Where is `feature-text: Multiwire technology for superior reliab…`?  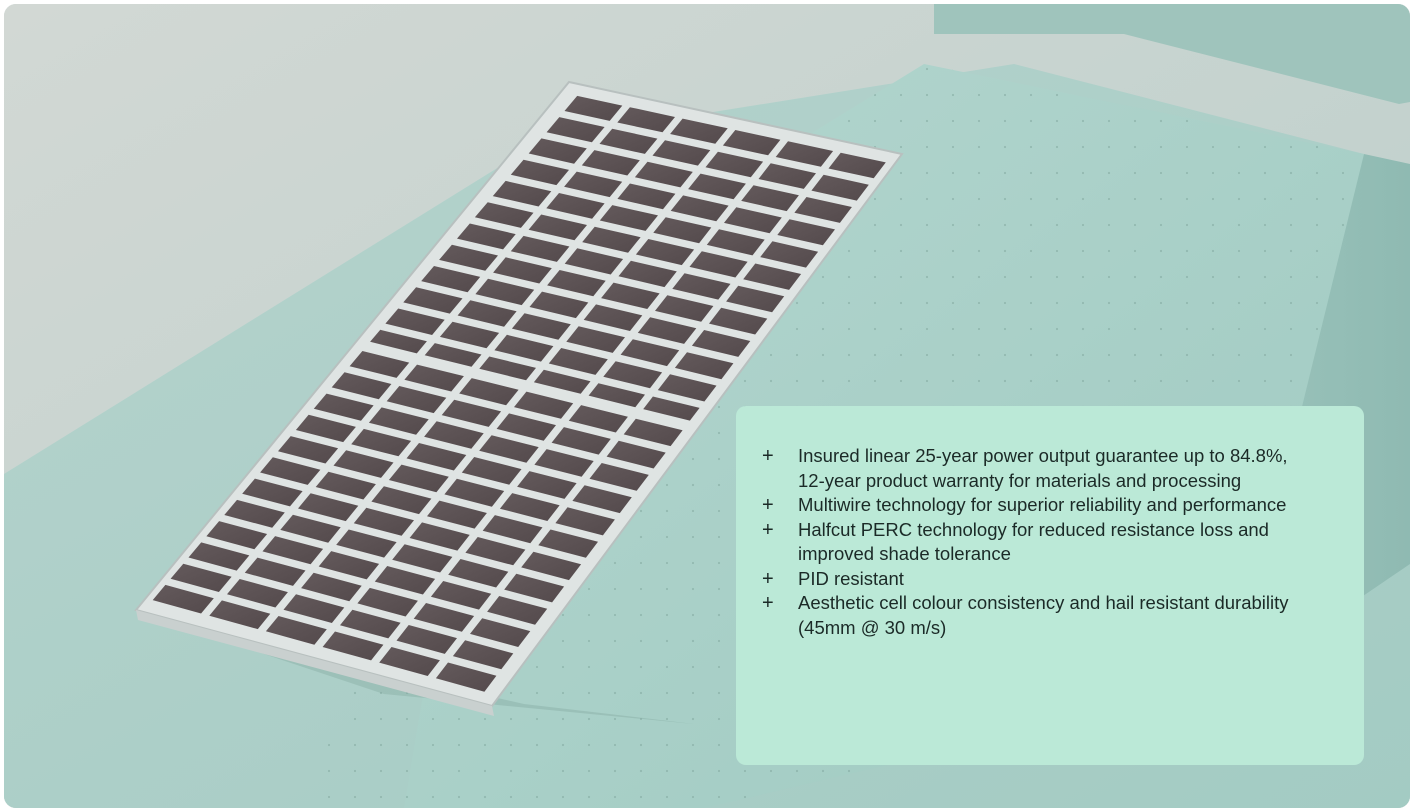
feature-text: Multiwire technology for superior reliab… is located at coordinates (1042, 504).